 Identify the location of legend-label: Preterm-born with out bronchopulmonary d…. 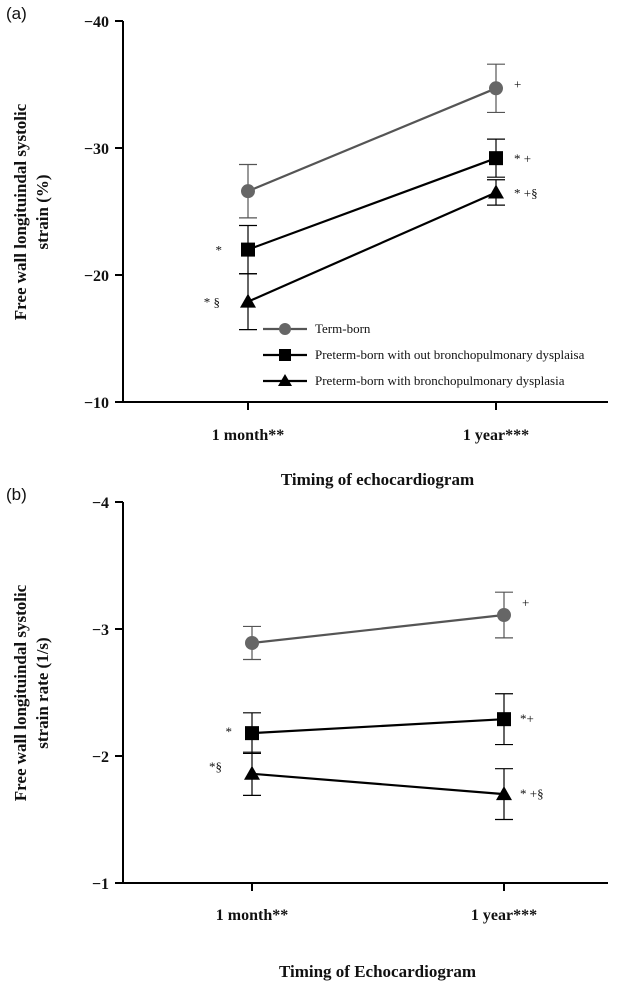
(450, 354).